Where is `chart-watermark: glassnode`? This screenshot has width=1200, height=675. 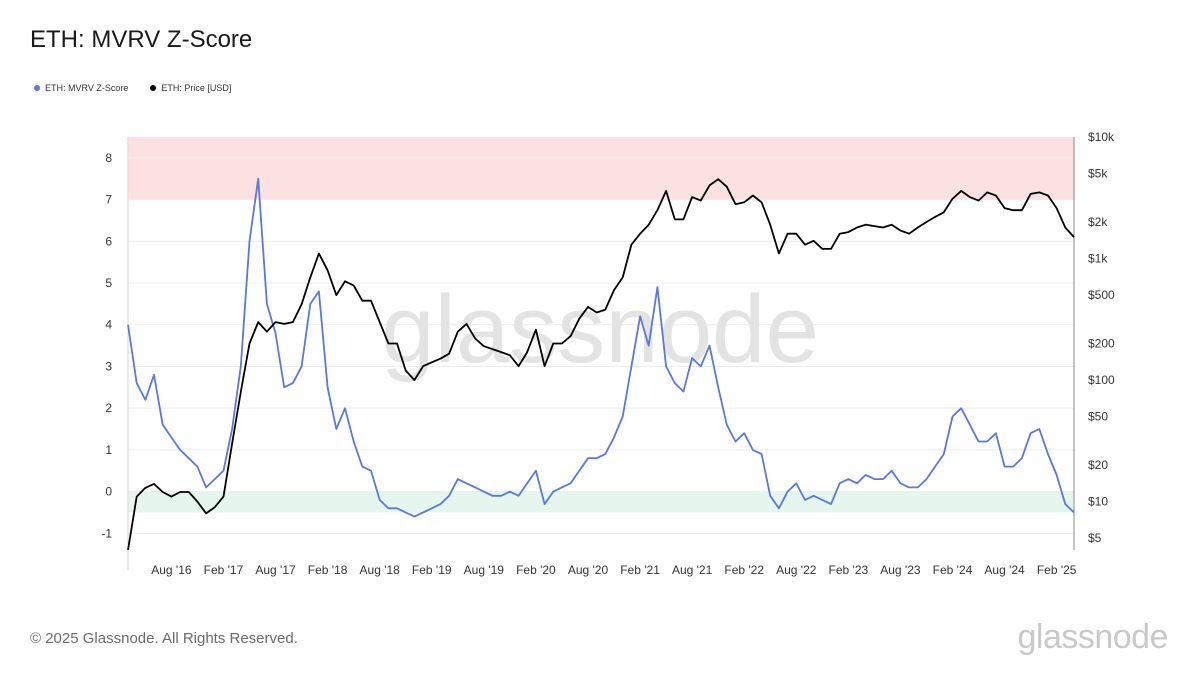 chart-watermark: glassnode is located at coordinates (600, 329).